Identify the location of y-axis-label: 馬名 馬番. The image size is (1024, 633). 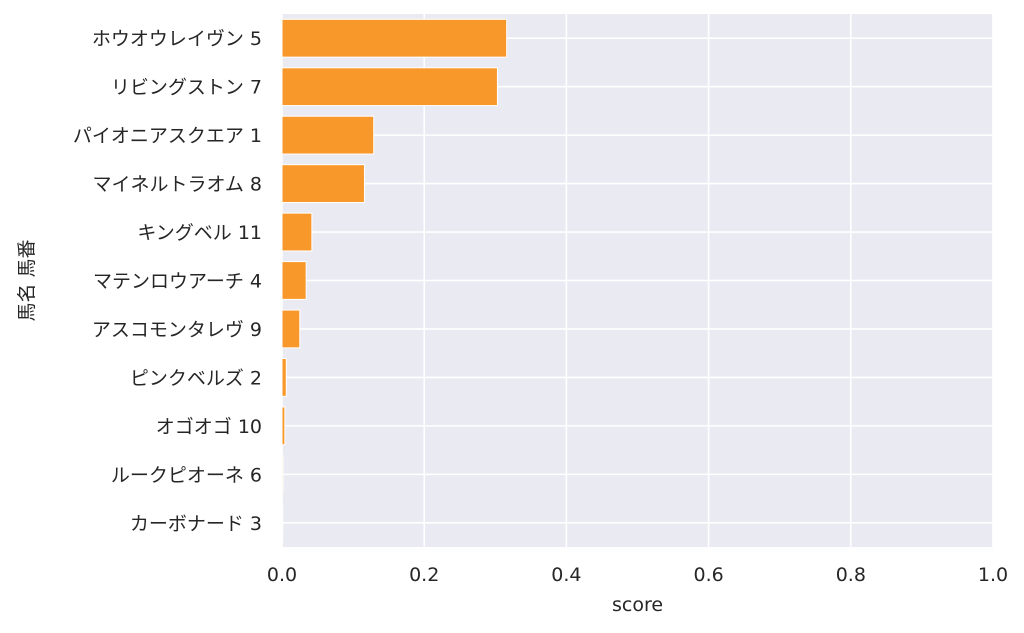
(27, 280).